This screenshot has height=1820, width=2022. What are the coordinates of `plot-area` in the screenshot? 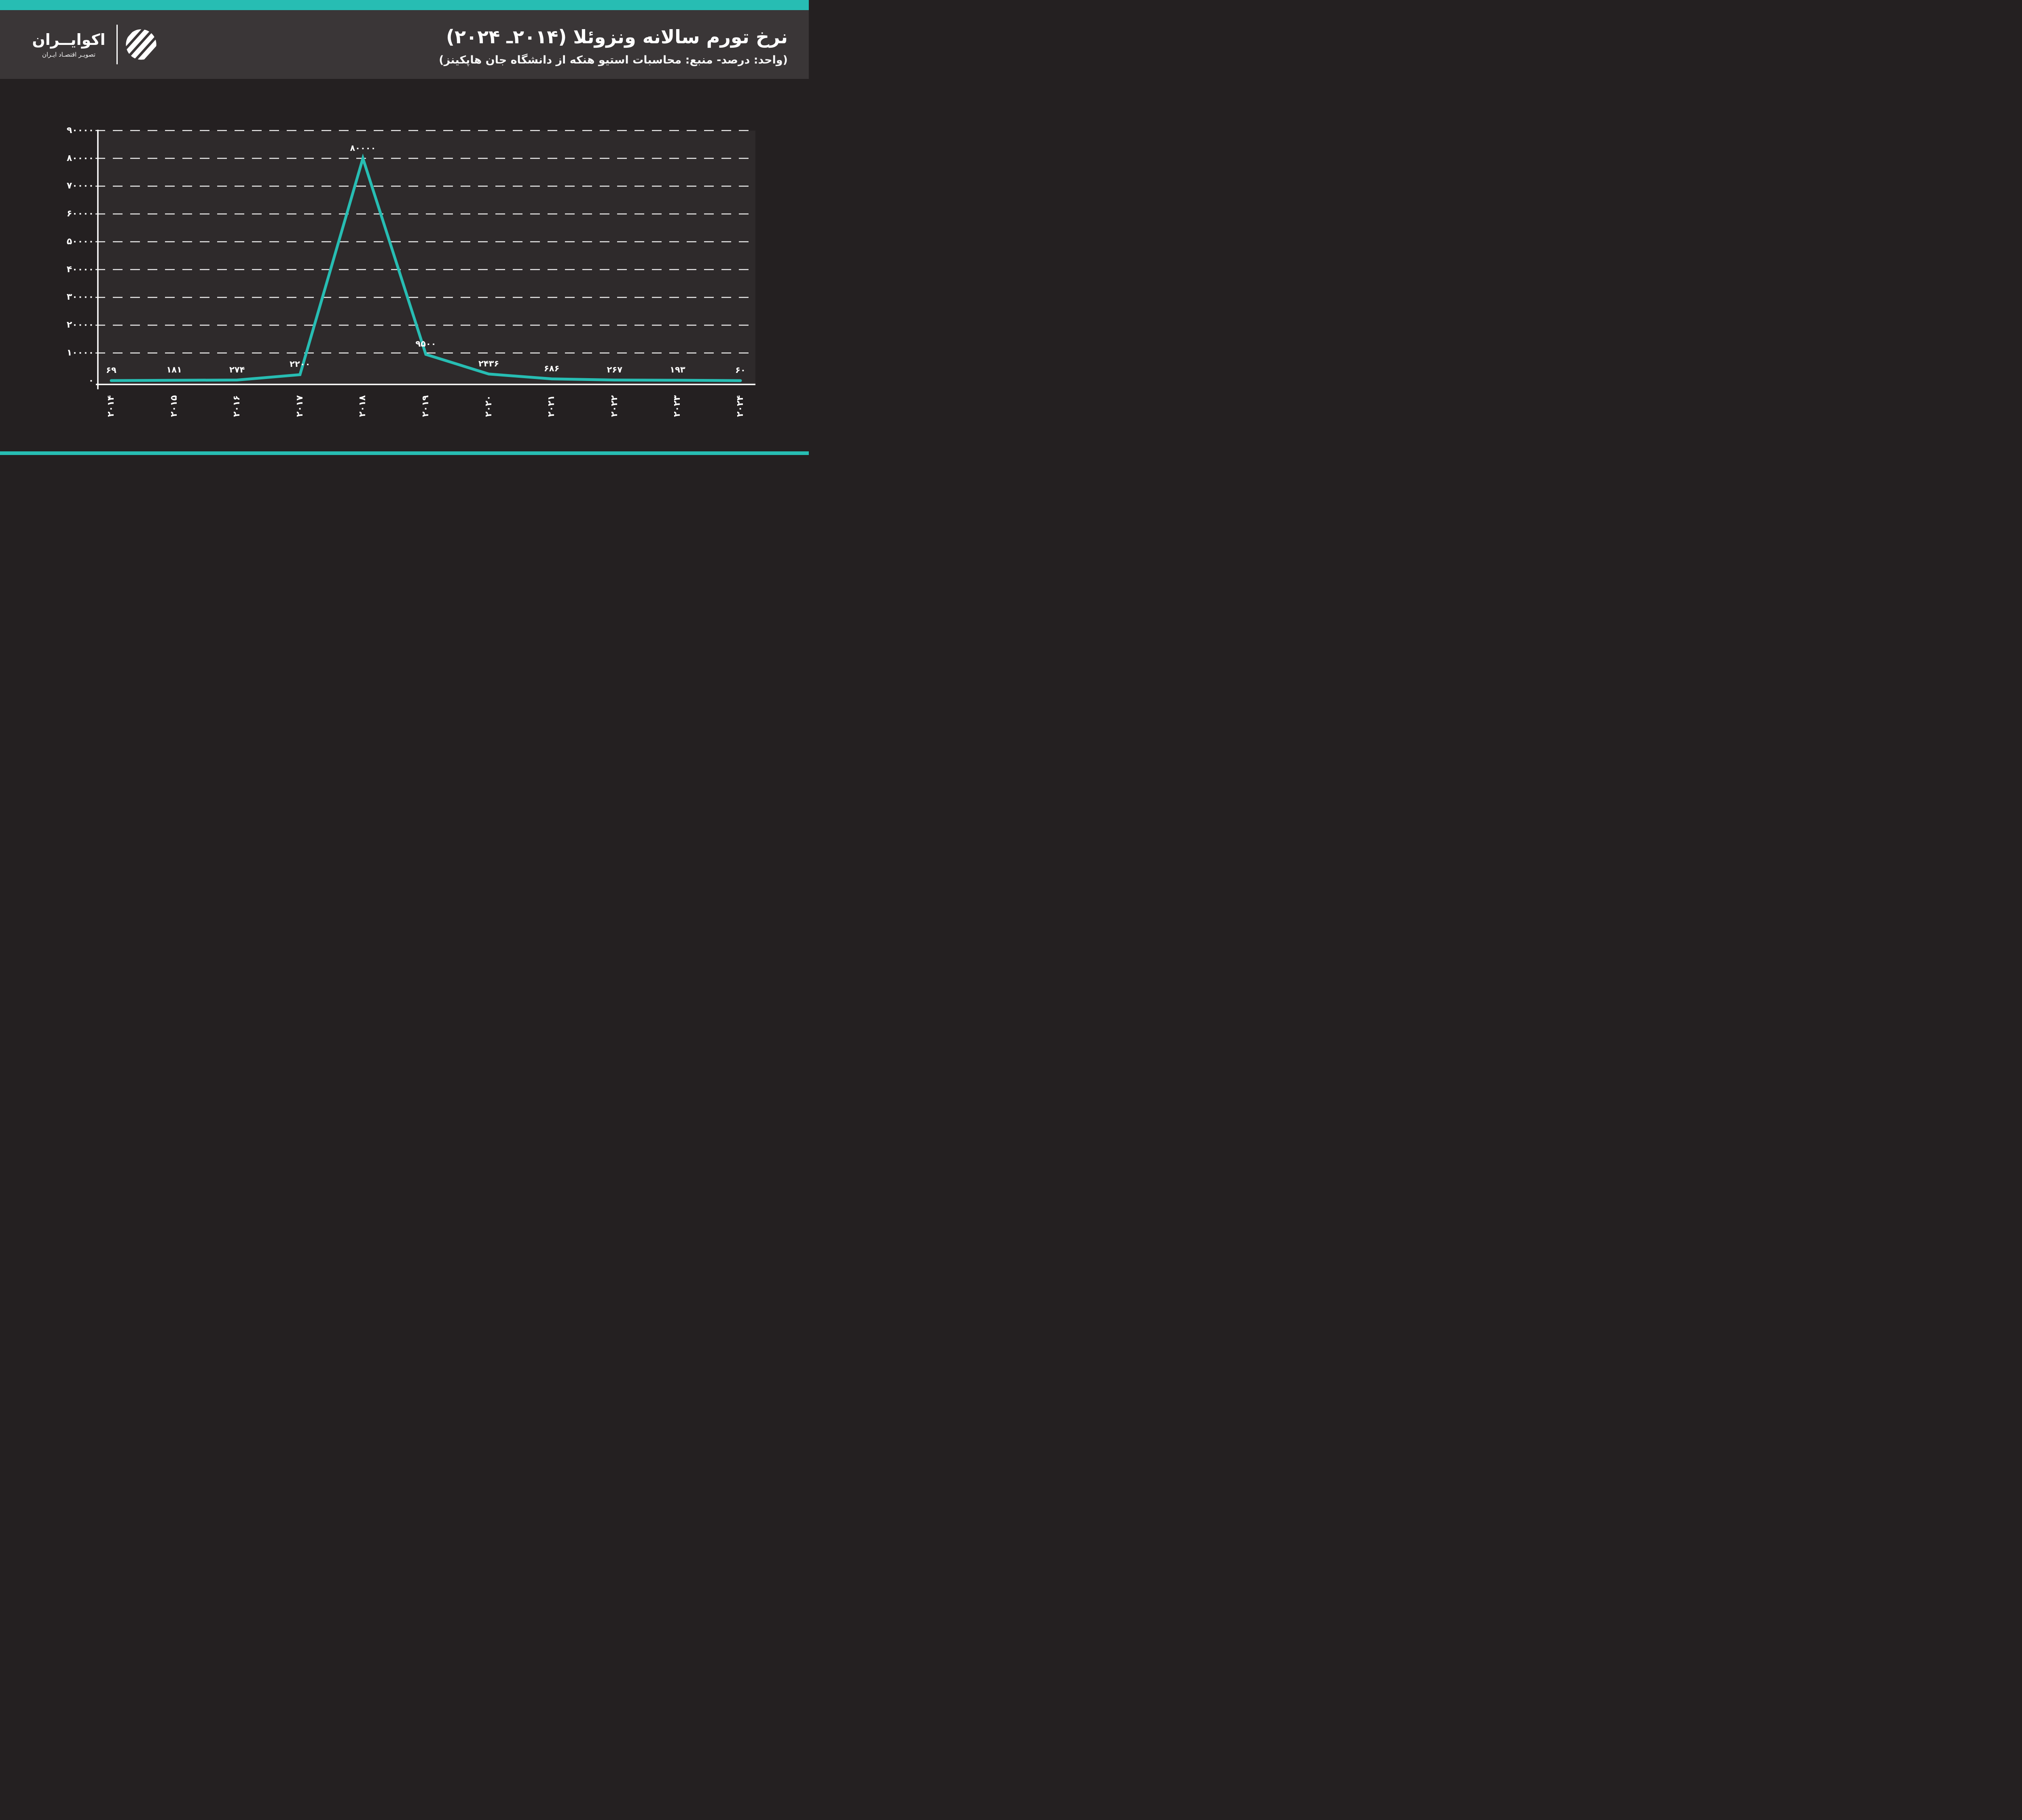 It's located at (426, 257).